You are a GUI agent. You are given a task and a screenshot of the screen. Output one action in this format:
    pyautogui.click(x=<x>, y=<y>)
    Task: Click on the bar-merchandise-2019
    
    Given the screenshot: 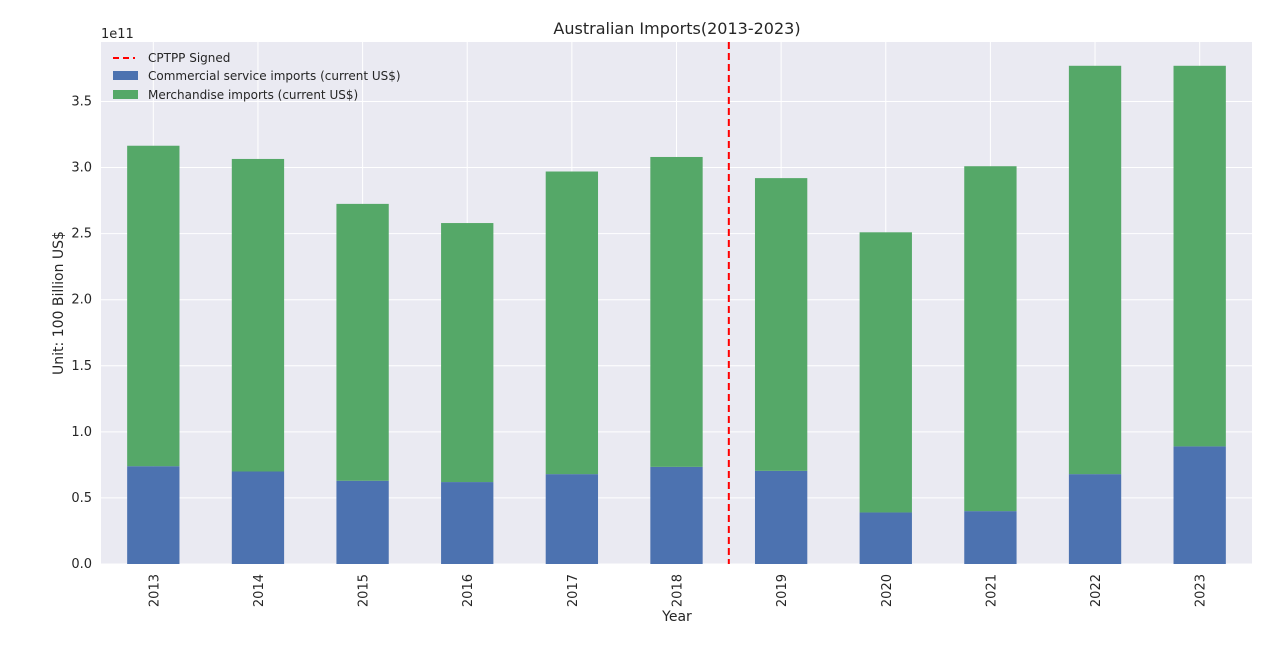 What is the action you would take?
    pyautogui.click(x=781, y=324)
    